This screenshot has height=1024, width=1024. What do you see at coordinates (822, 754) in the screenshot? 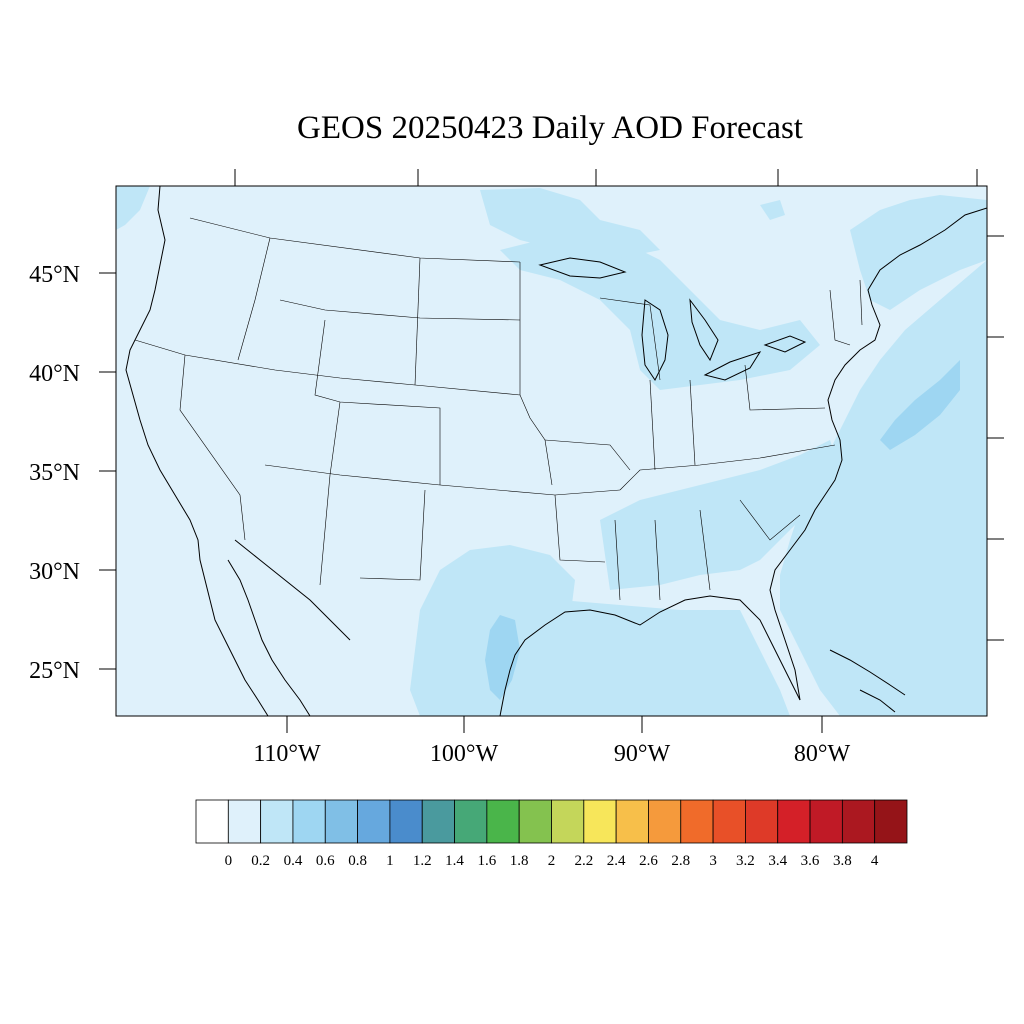
I see `lon-label-80w: 80°W` at bounding box center [822, 754].